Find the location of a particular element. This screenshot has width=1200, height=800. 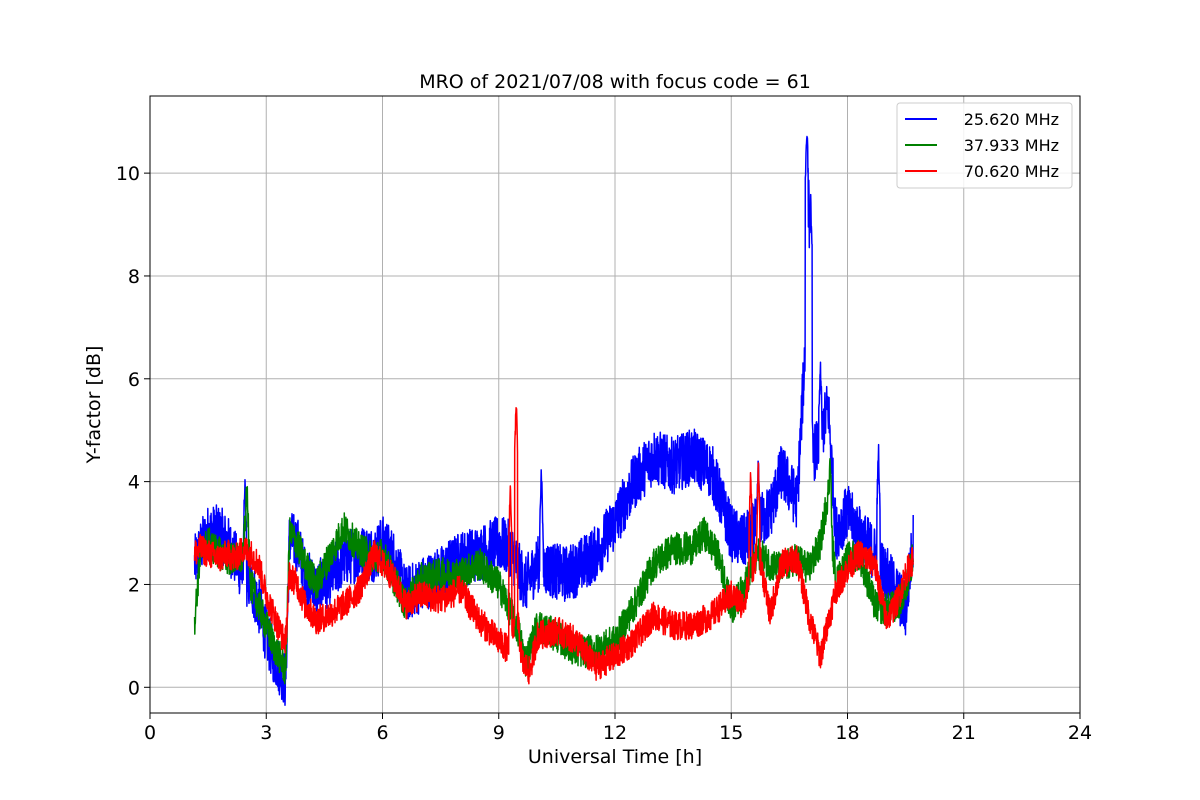

y-axis-label: Y-factor [dB] is located at coordinates (94, 405).